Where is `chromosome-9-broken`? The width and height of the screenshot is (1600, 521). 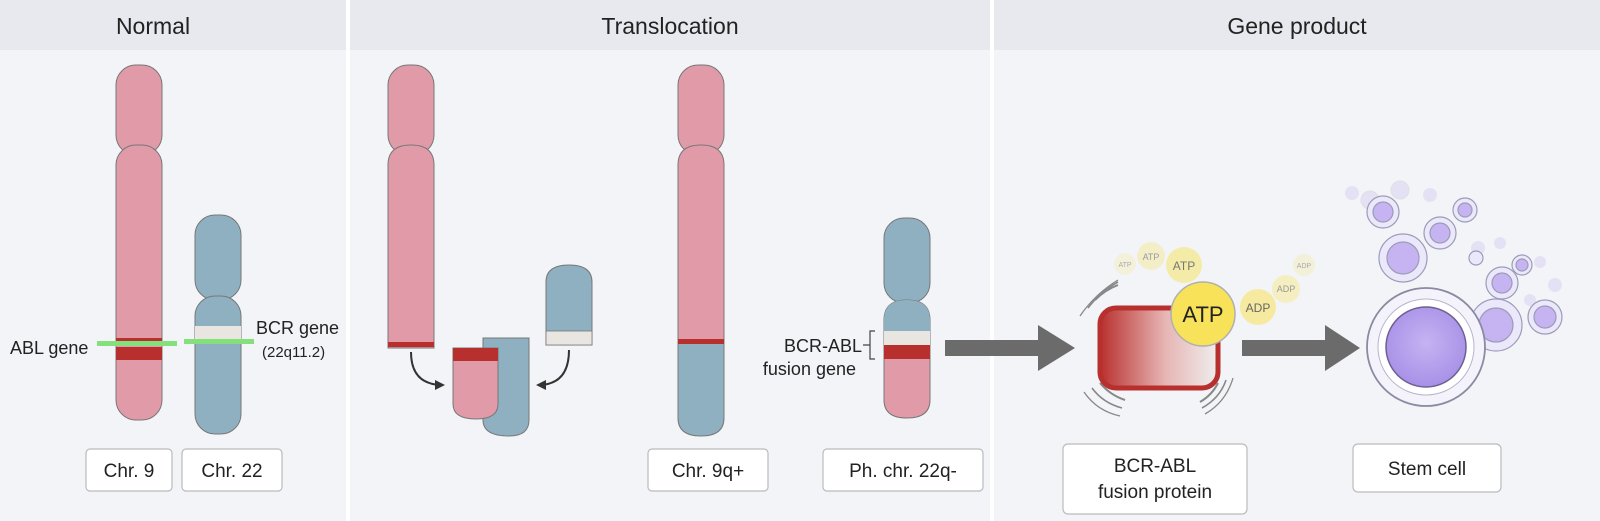
chromosome-9-broken is located at coordinates (411, 206).